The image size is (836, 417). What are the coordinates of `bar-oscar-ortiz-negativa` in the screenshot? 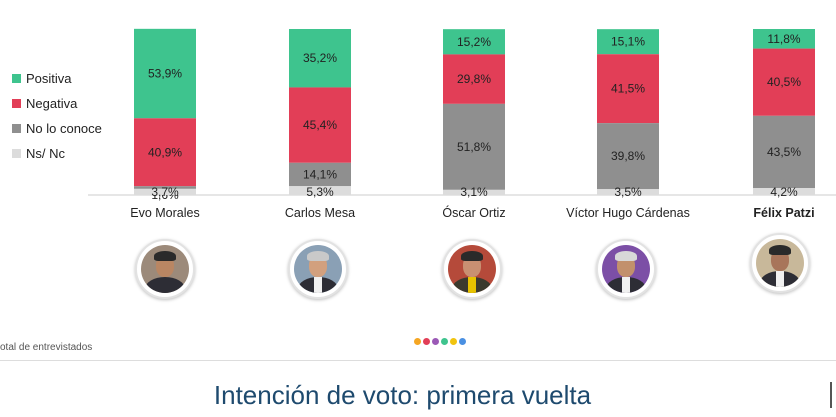 It's located at (474, 79).